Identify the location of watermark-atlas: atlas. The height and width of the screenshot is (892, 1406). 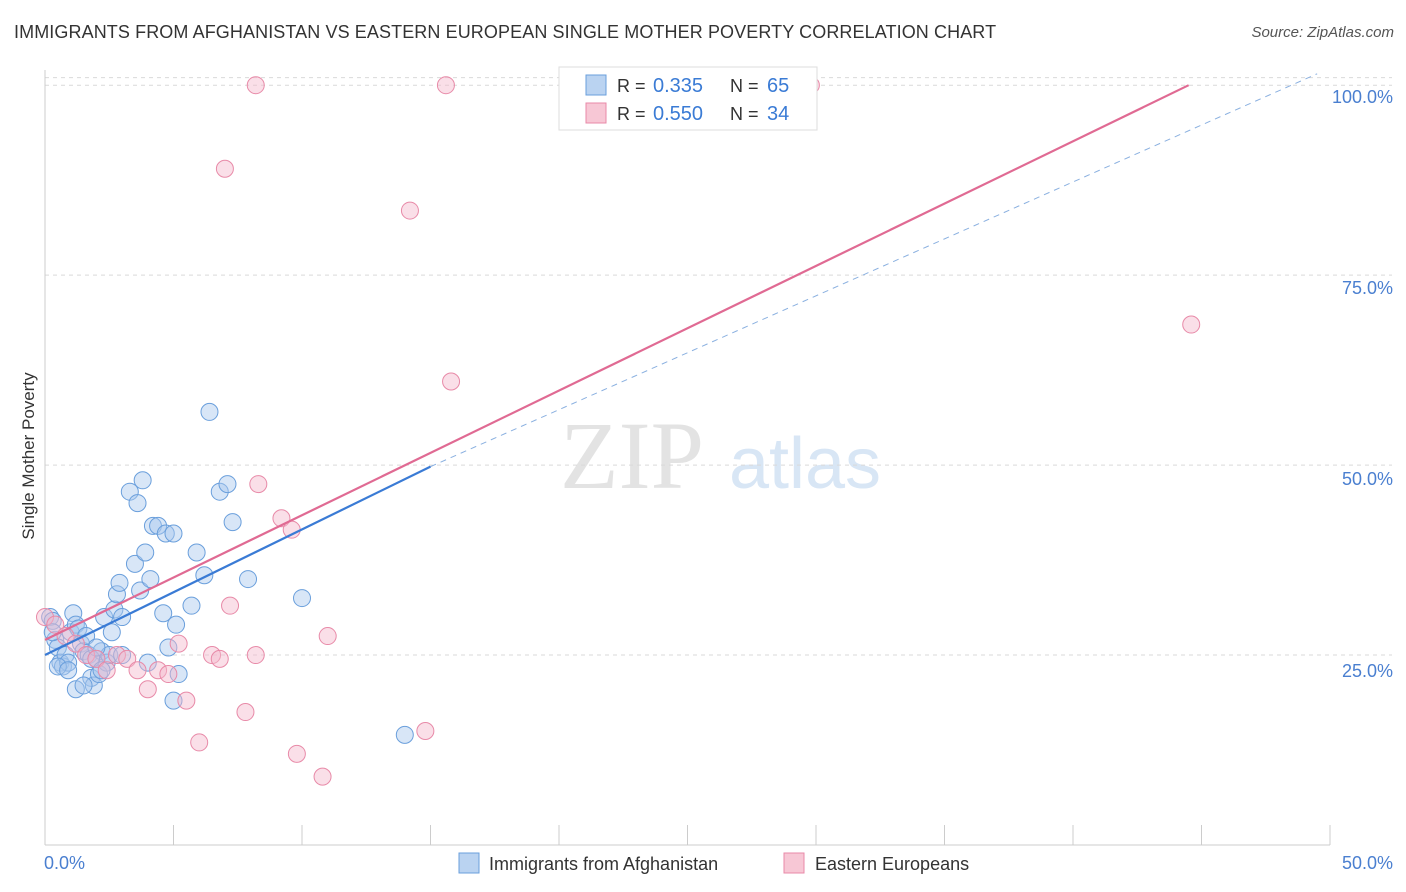
(805, 464).